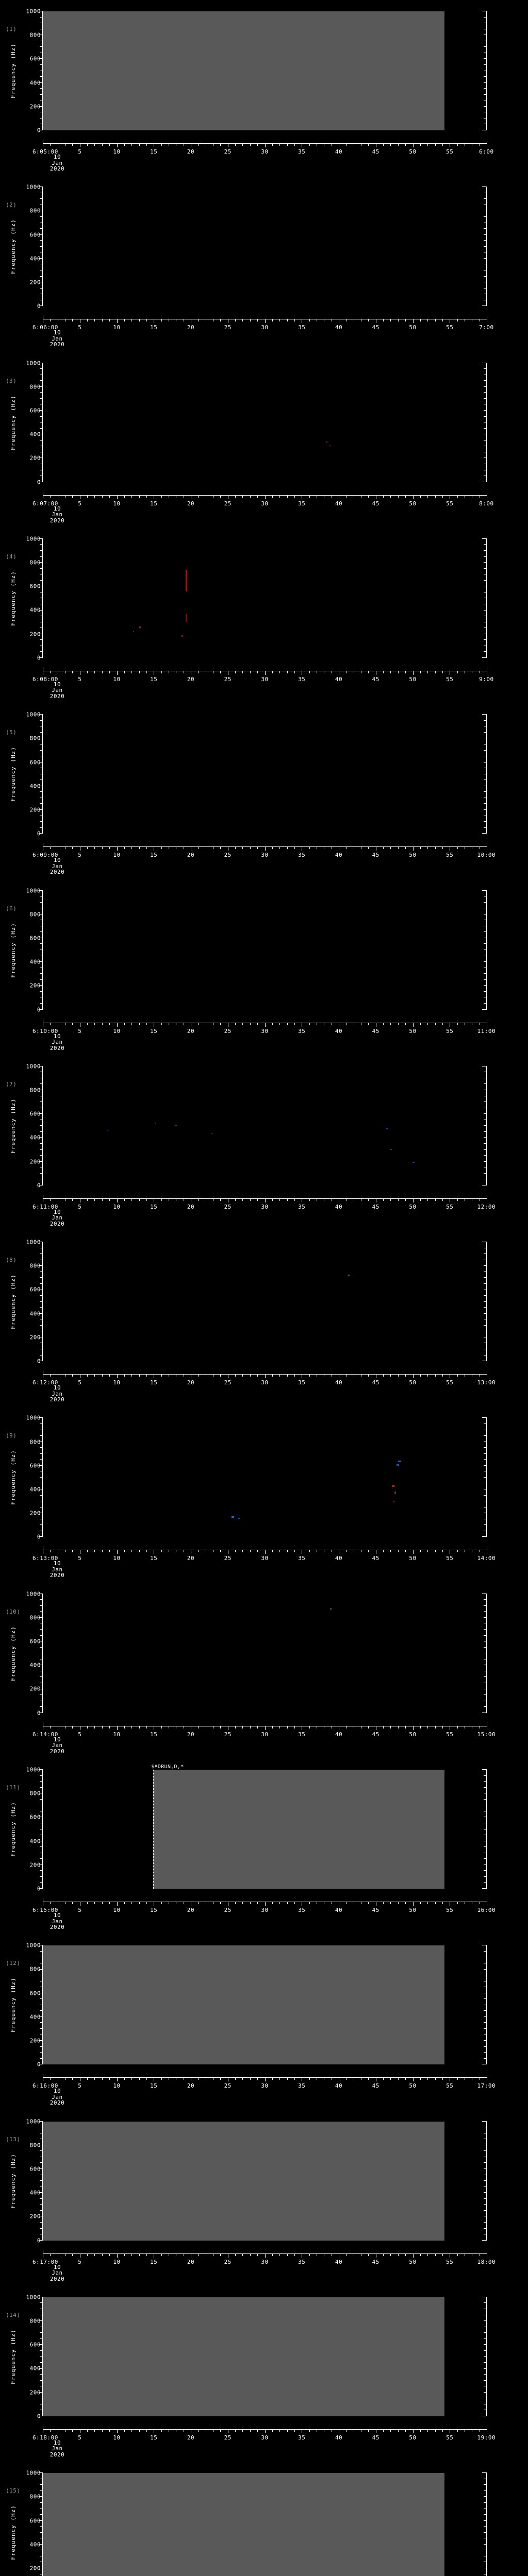 The width and height of the screenshot is (528, 2576). Describe the element at coordinates (12, 950) in the screenshot. I see `y-axis-title-text: Frequency (Hz)` at that location.